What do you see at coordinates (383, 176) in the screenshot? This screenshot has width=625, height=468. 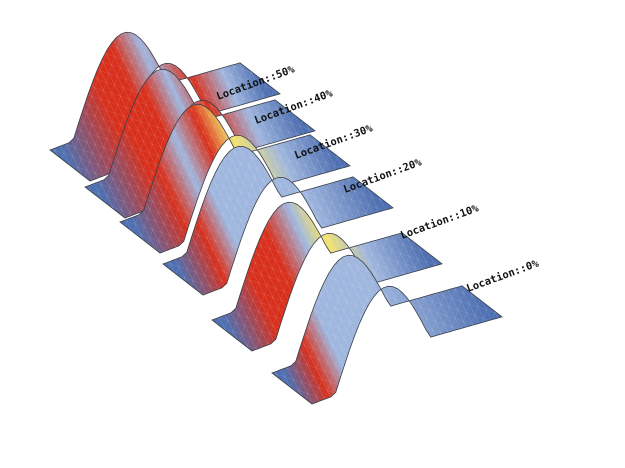 I see `location-label: Location::20%` at bounding box center [383, 176].